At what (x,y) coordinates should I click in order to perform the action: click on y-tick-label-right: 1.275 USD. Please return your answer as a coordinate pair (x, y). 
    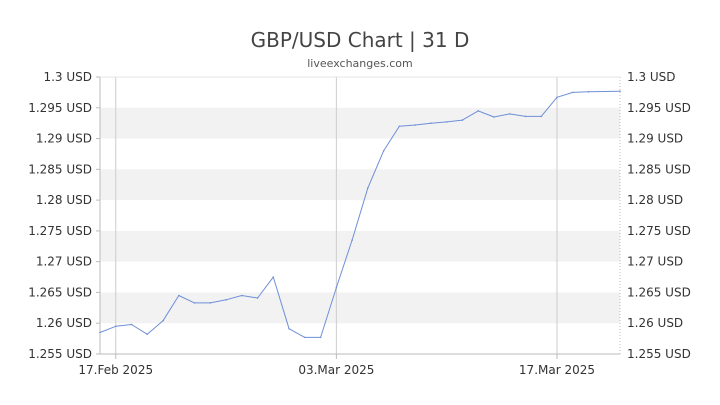
    Looking at the image, I should click on (659, 231).